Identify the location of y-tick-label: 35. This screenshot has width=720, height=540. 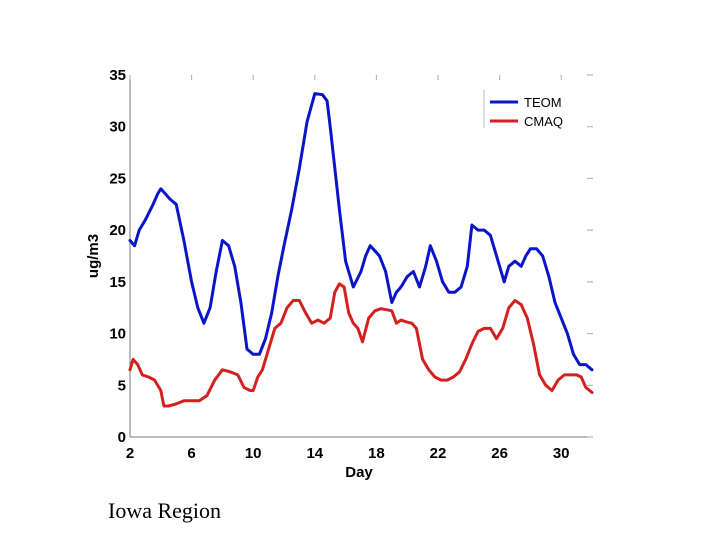
(117, 75).